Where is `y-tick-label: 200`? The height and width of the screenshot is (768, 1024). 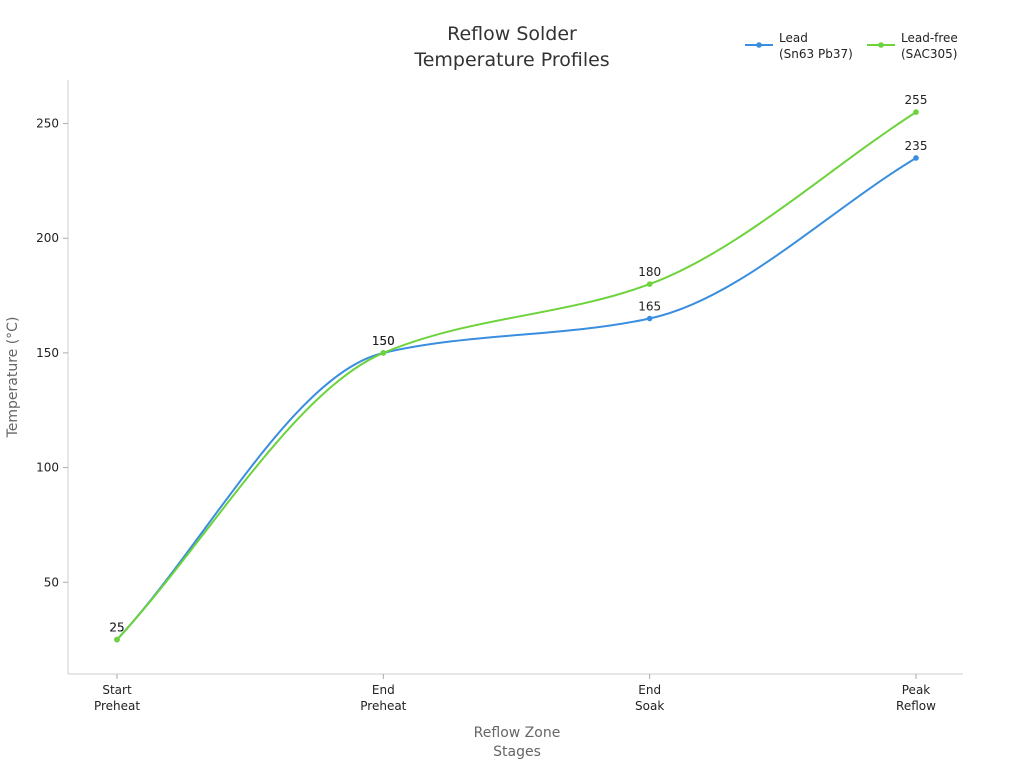 y-tick-label: 200 is located at coordinates (47, 238).